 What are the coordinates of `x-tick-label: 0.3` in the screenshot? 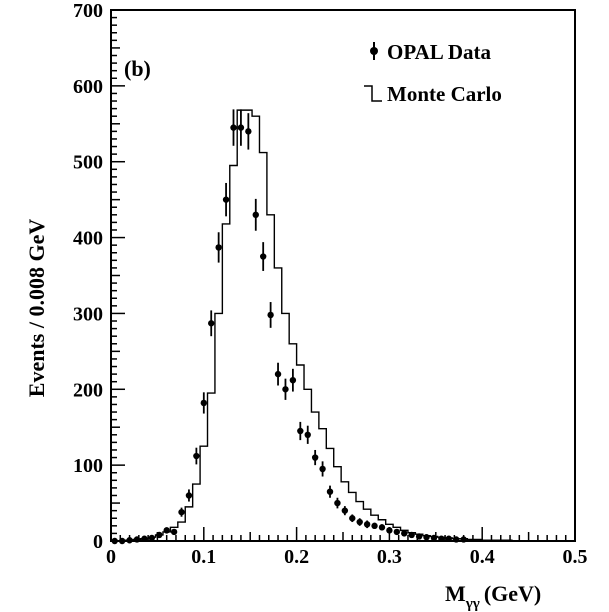 It's located at (389, 557).